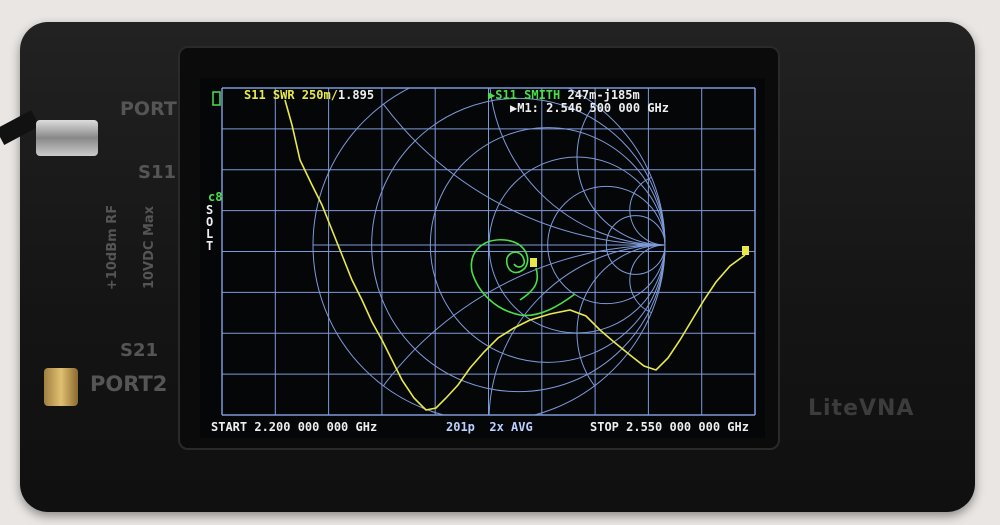 The height and width of the screenshot is (525, 1000). I want to click on port1-label: PORT1, so click(155, 109).